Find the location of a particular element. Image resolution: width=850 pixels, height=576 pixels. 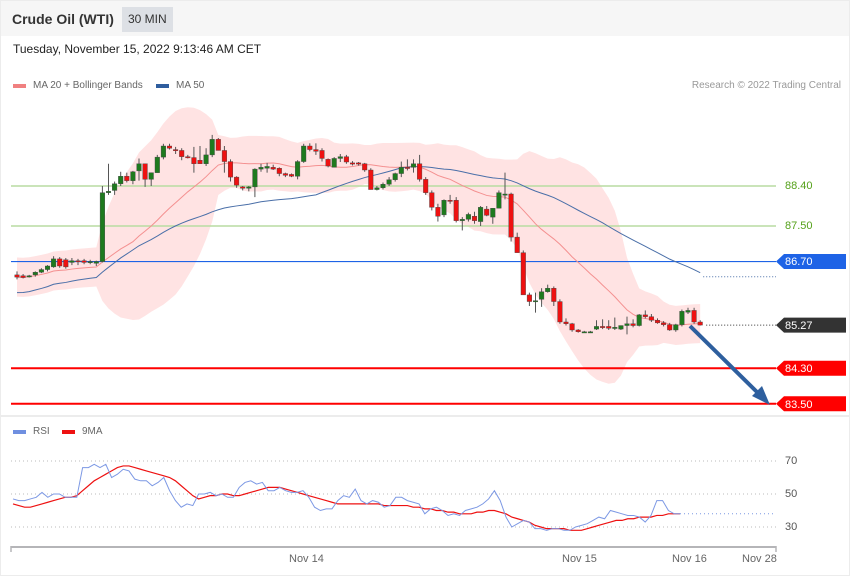

rsi-swatch-icon is located at coordinates (19, 431).